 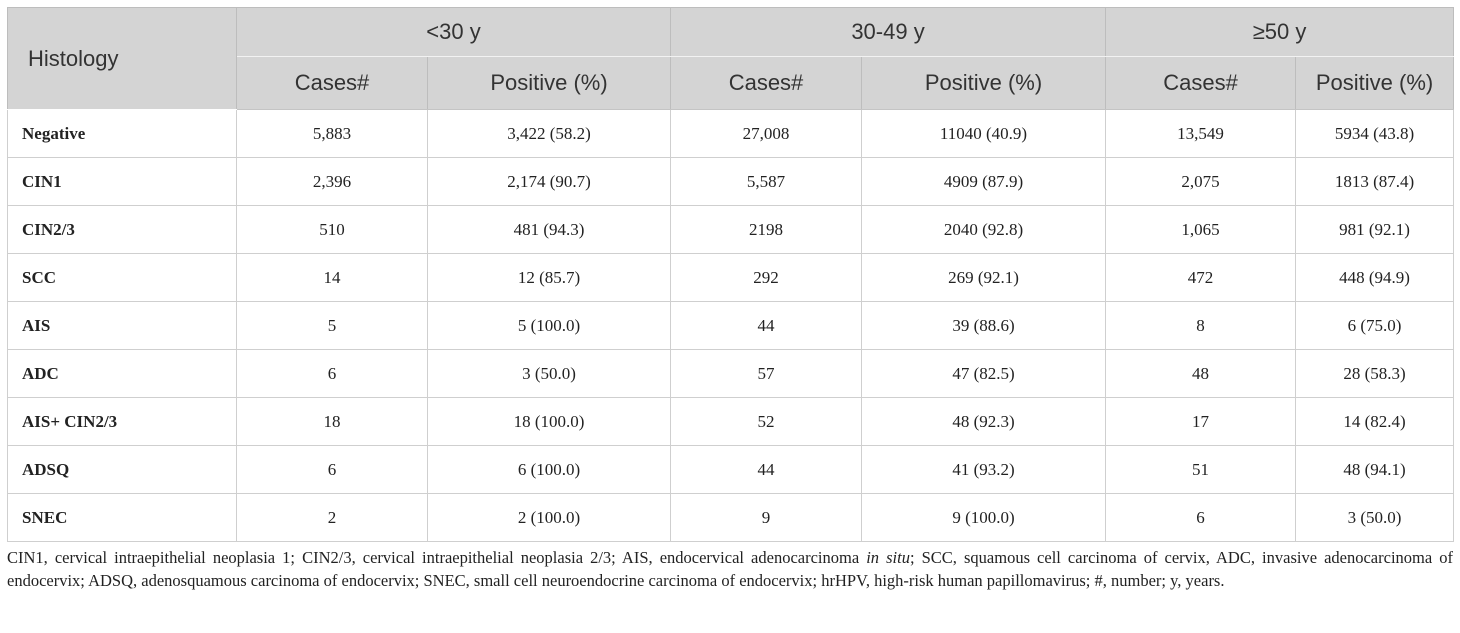 I want to click on cell-positive: 41 (93.2), so click(x=983, y=469).